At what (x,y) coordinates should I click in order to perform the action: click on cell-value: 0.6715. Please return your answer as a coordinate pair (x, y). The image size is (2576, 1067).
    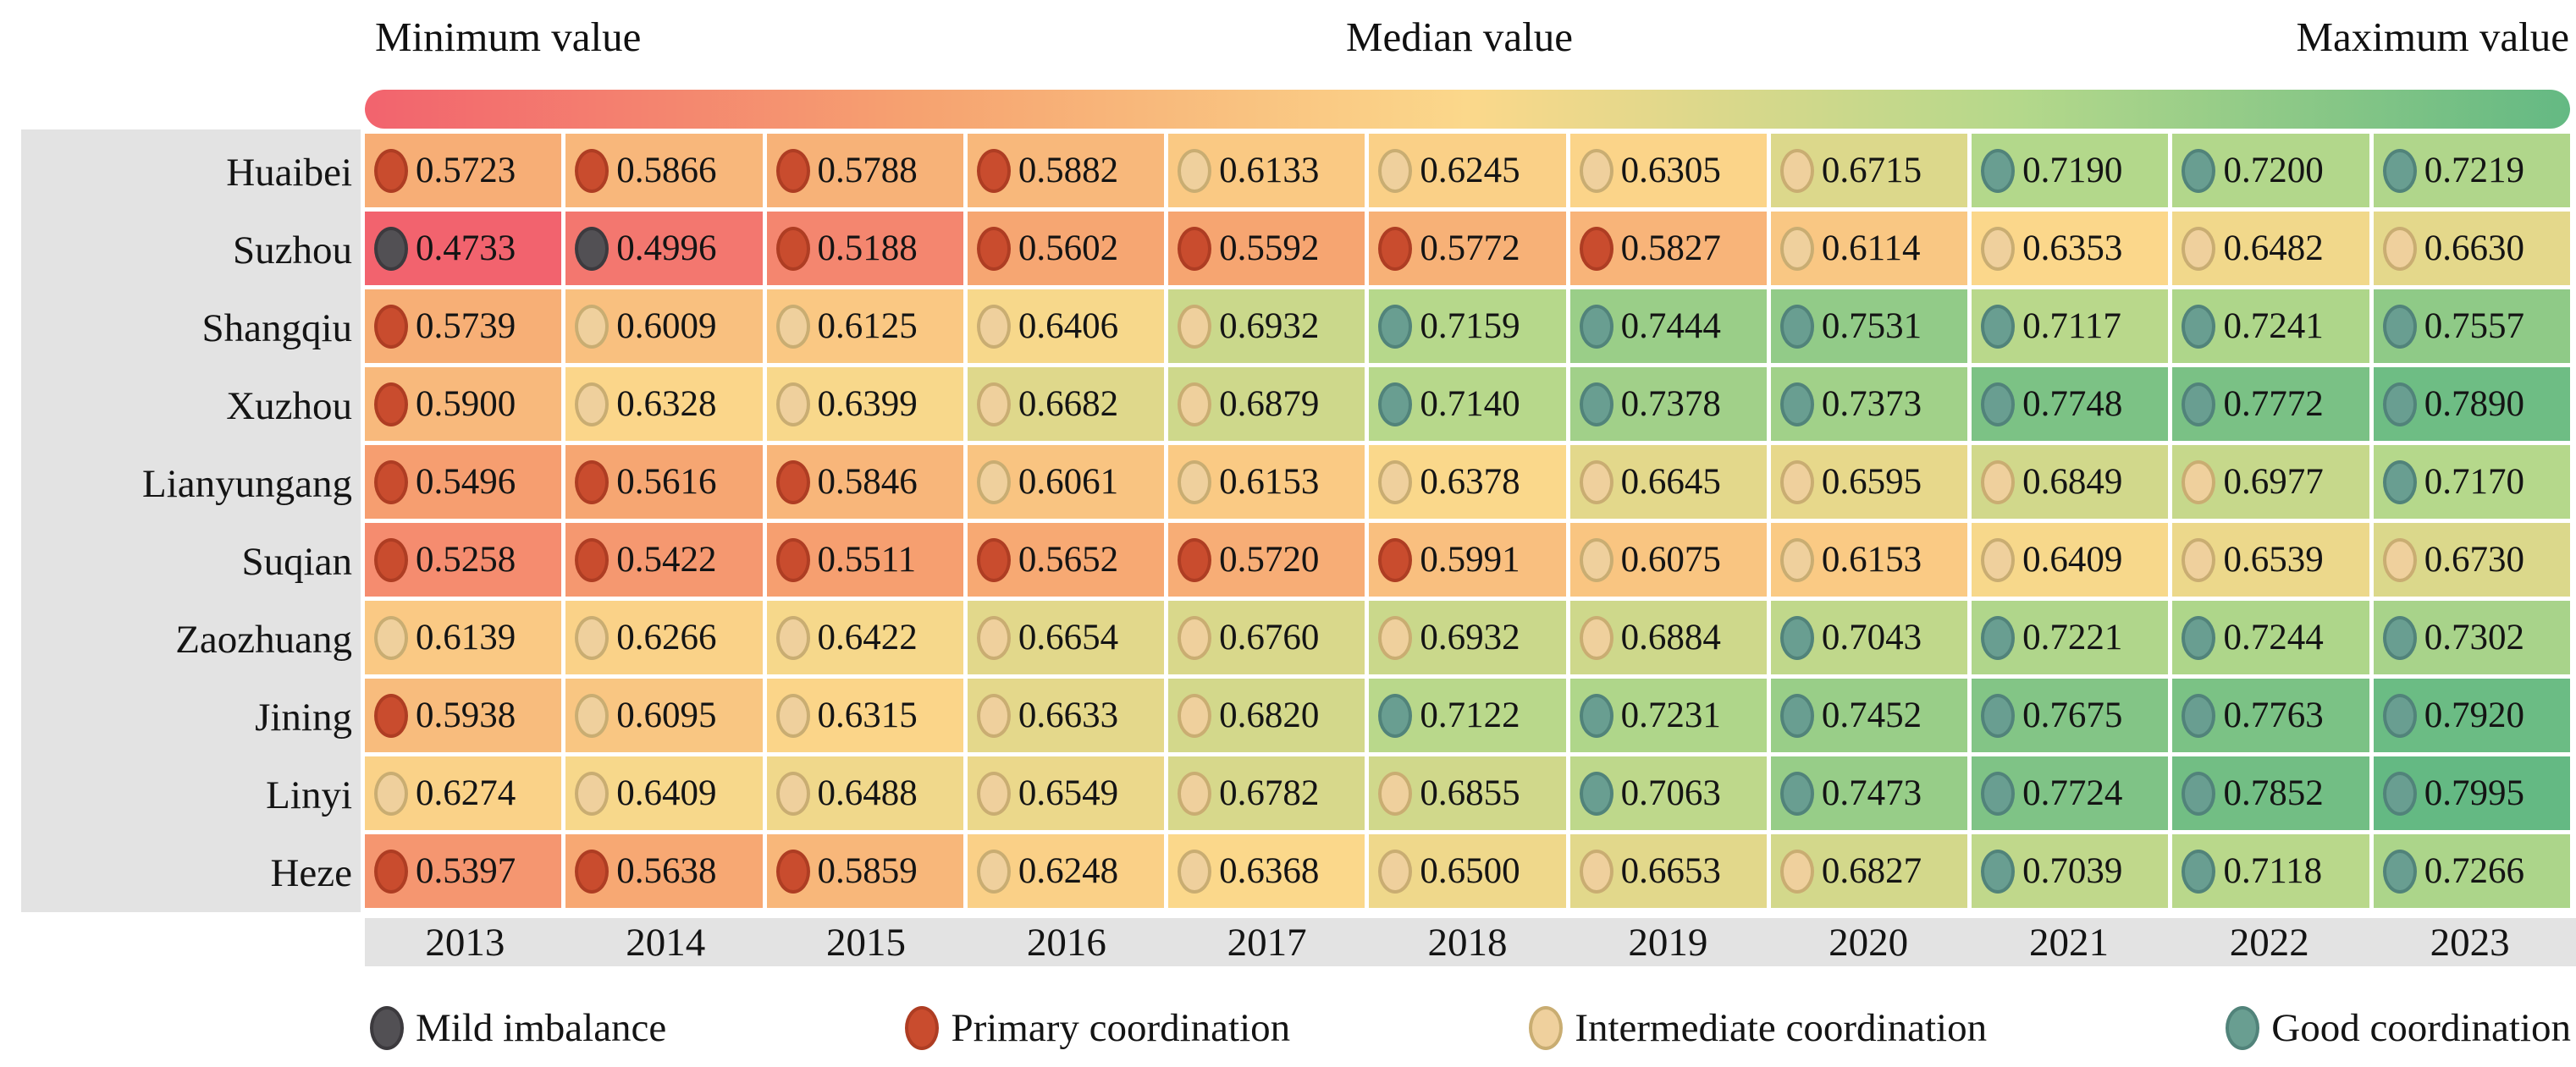
    Looking at the image, I should click on (1872, 170).